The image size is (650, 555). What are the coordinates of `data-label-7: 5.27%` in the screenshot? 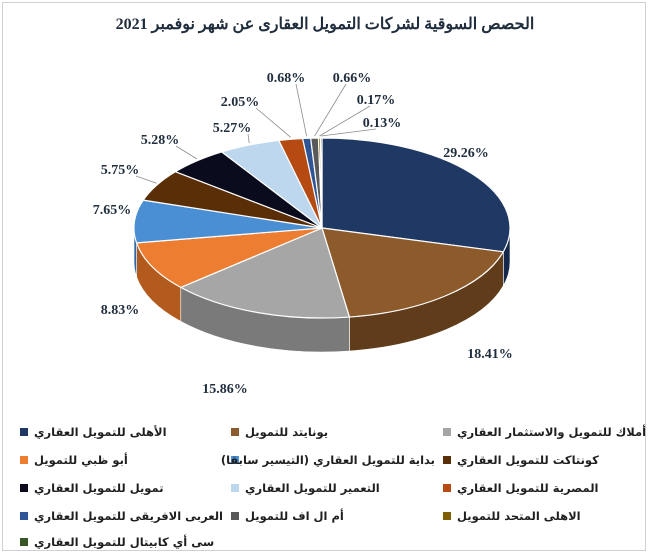 It's located at (232, 128).